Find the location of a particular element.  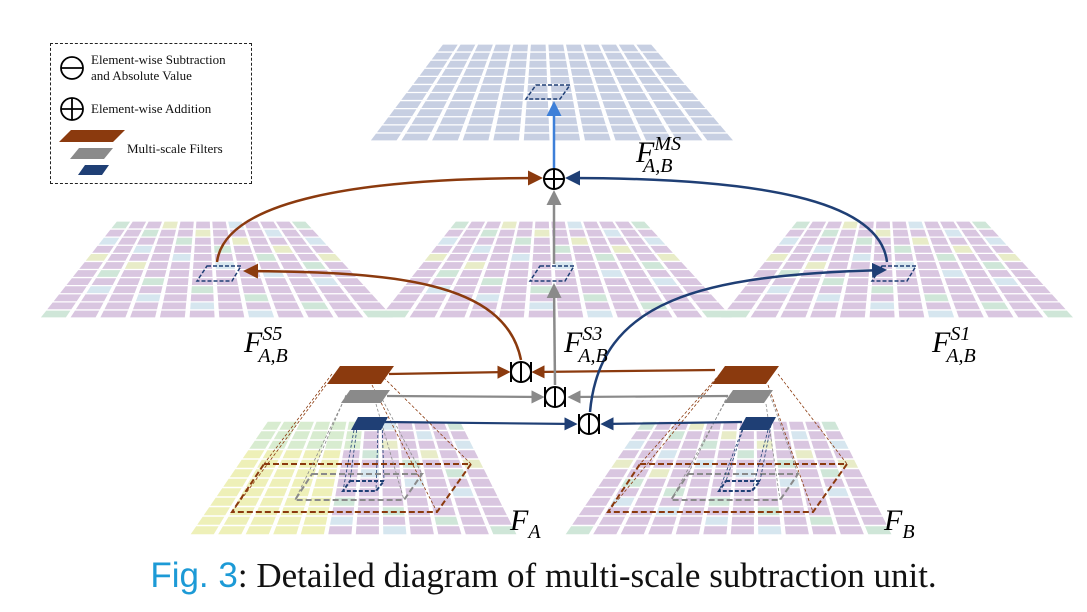

legend-filters-label: Multi-scale Filters is located at coordinates (175, 148).